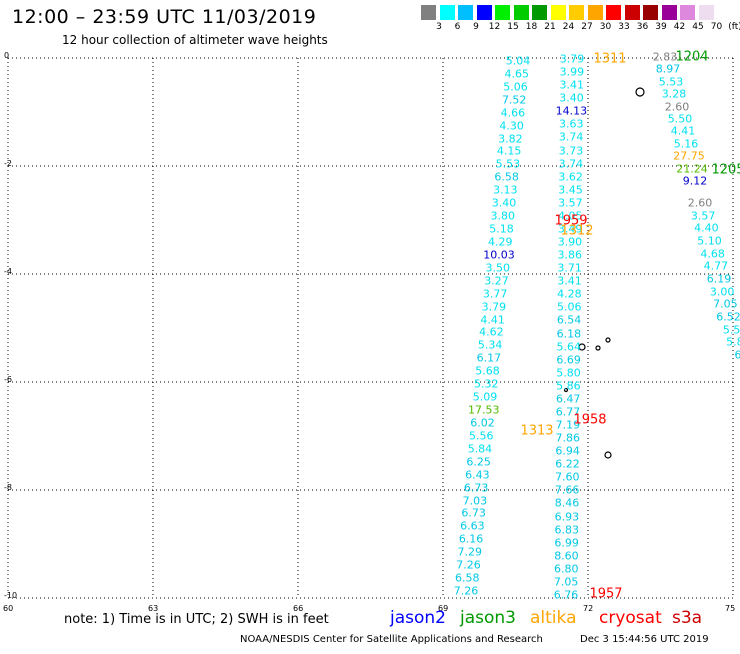  I want to click on wave-height-value: 7.60, so click(567, 477).